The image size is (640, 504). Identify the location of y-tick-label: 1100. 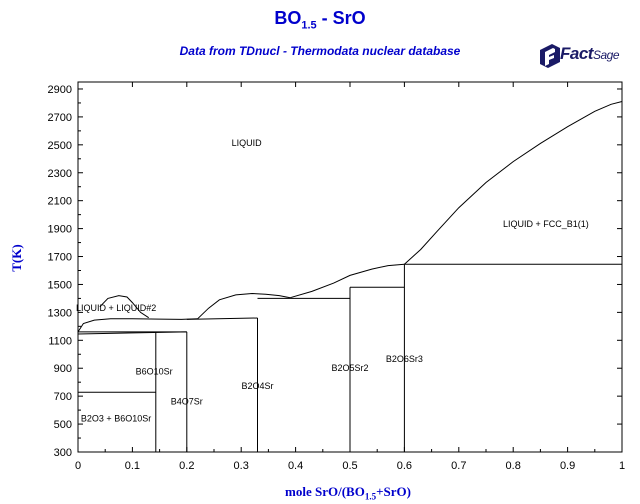
(60, 341).